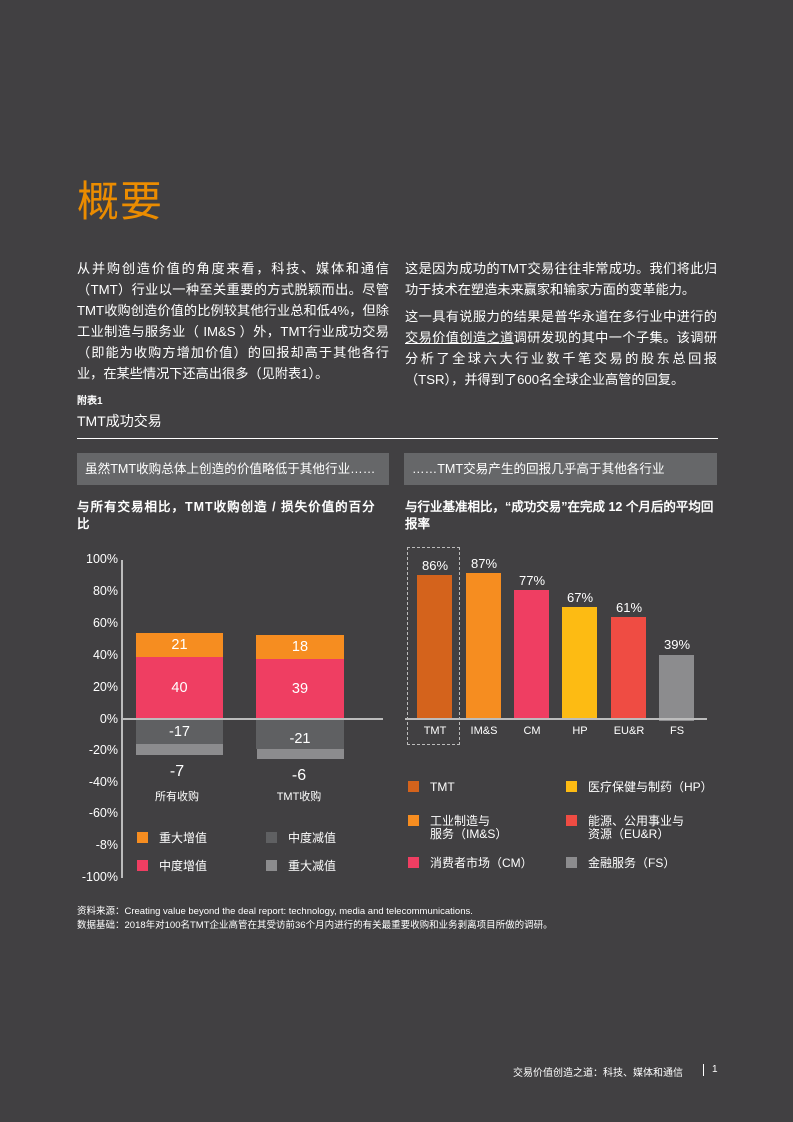 The image size is (793, 1122). I want to click on y-tick: -60%, so click(103, 813).